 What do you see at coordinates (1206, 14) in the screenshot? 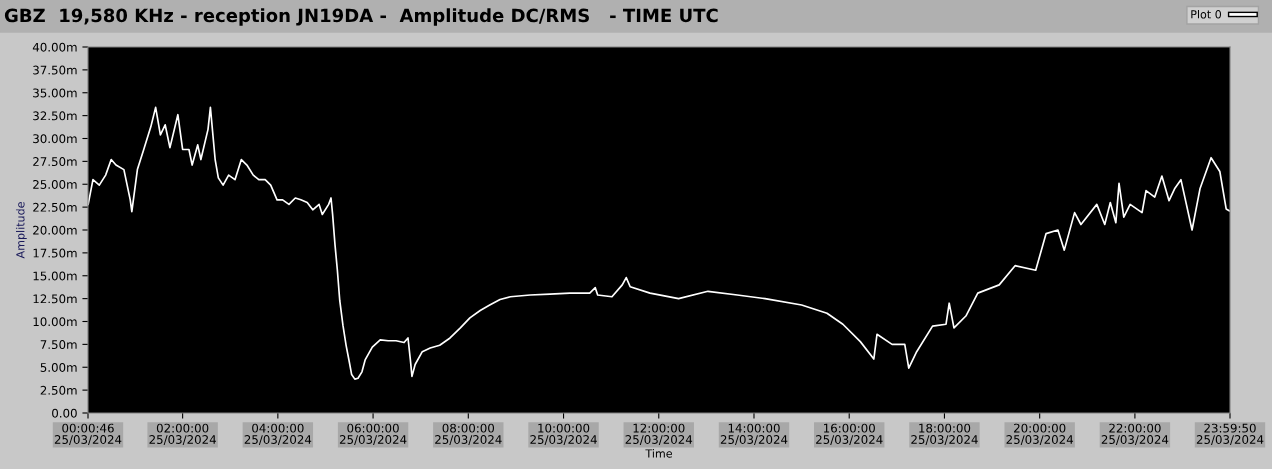
I see `legend-label: Plot 0` at bounding box center [1206, 14].